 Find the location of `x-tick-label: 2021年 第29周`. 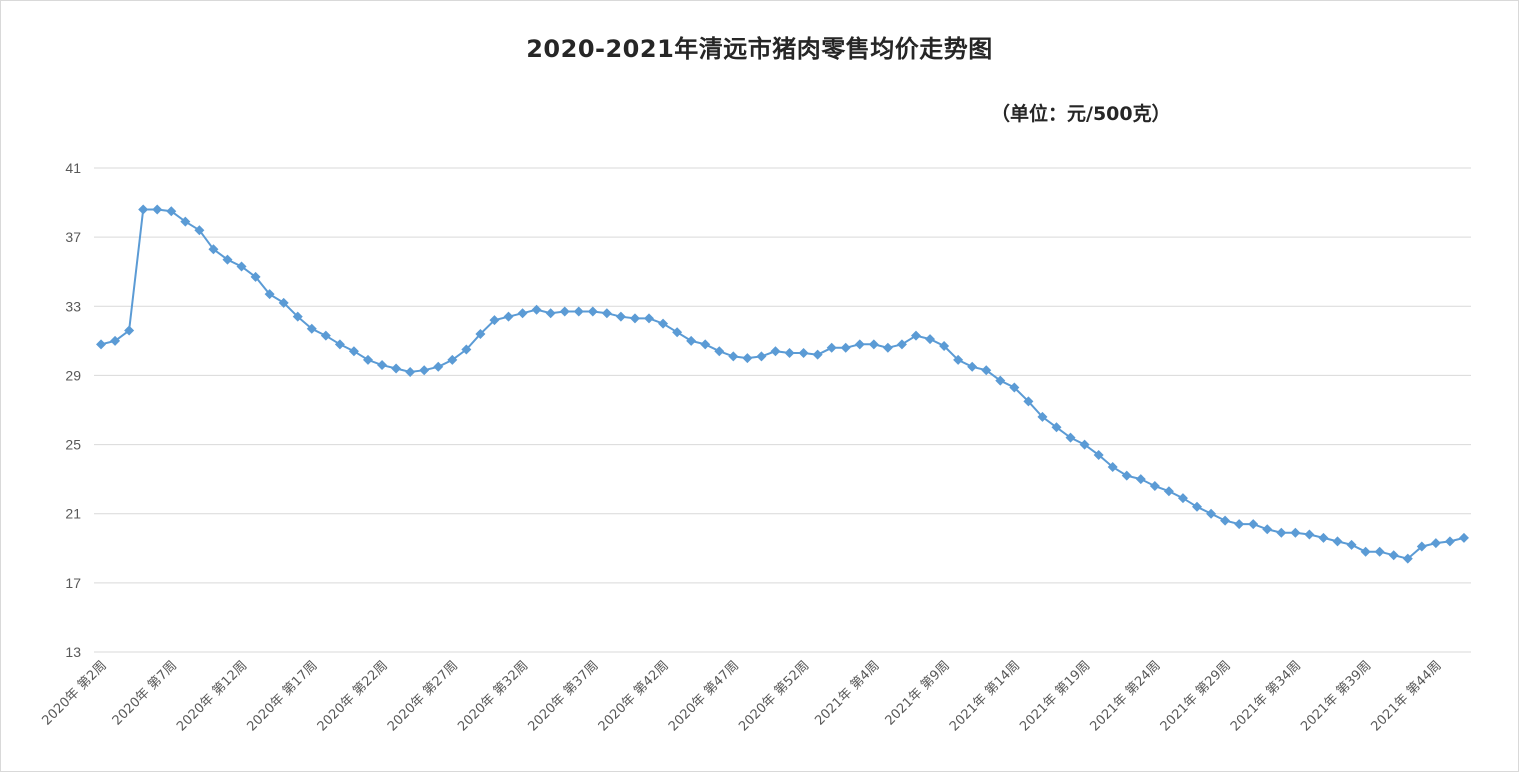

x-tick-label: 2021年 第29周 is located at coordinates (1196, 696).